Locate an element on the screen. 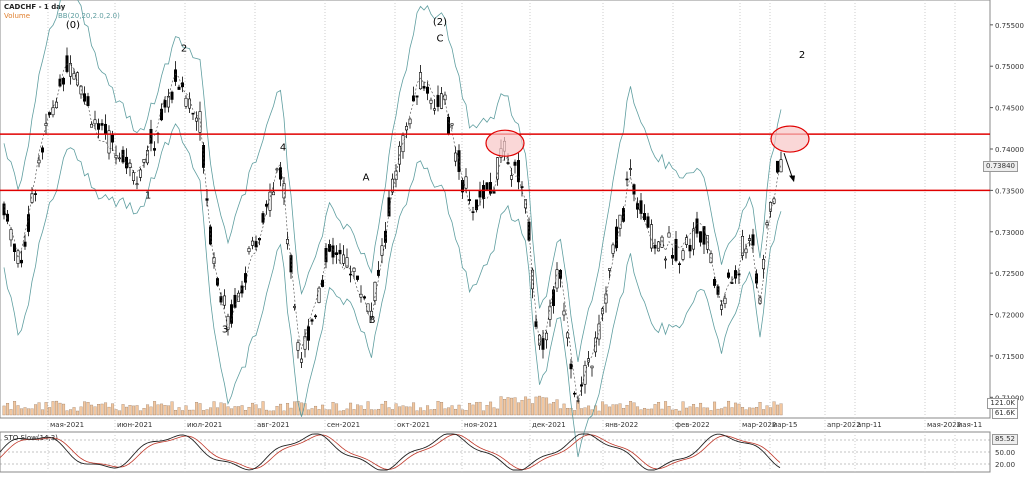 The image size is (1024, 479). y-tick-label: 0.73500 is located at coordinates (1009, 191).